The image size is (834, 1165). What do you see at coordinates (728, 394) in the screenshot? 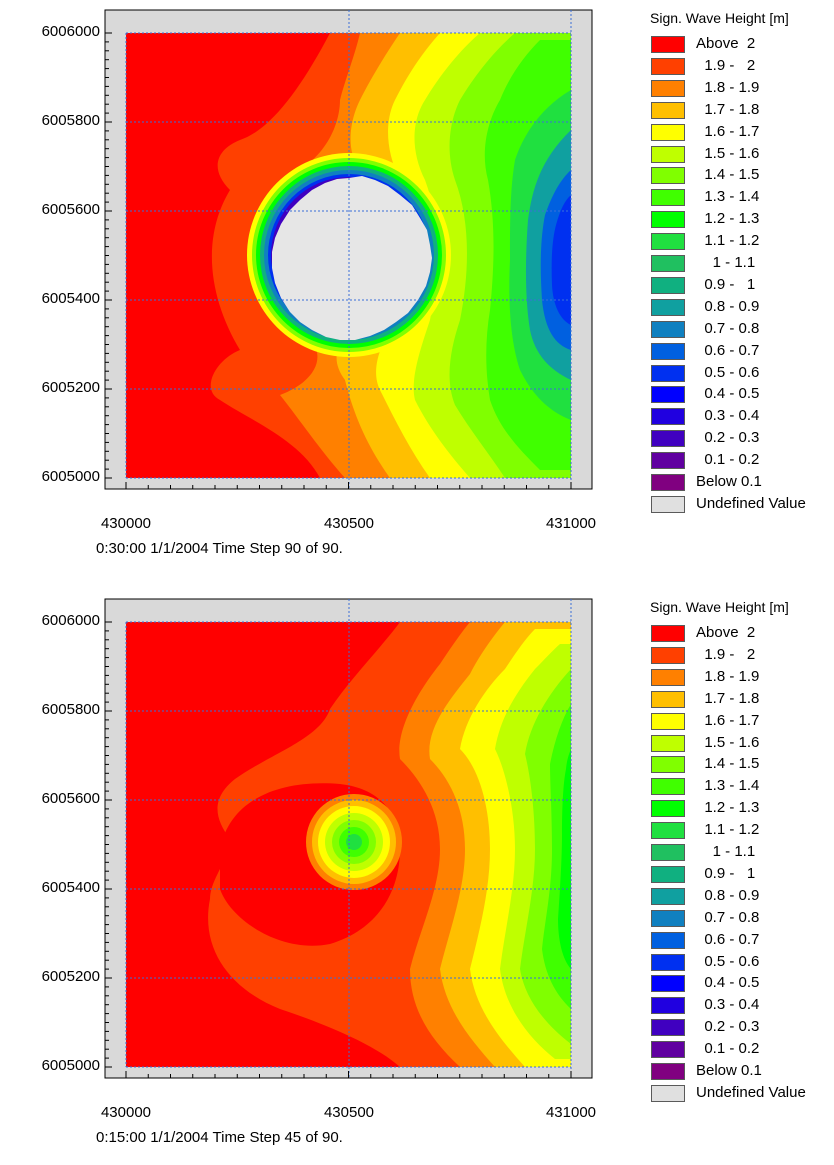
I see `legend-label: 0.4 - 0.5` at bounding box center [728, 394].